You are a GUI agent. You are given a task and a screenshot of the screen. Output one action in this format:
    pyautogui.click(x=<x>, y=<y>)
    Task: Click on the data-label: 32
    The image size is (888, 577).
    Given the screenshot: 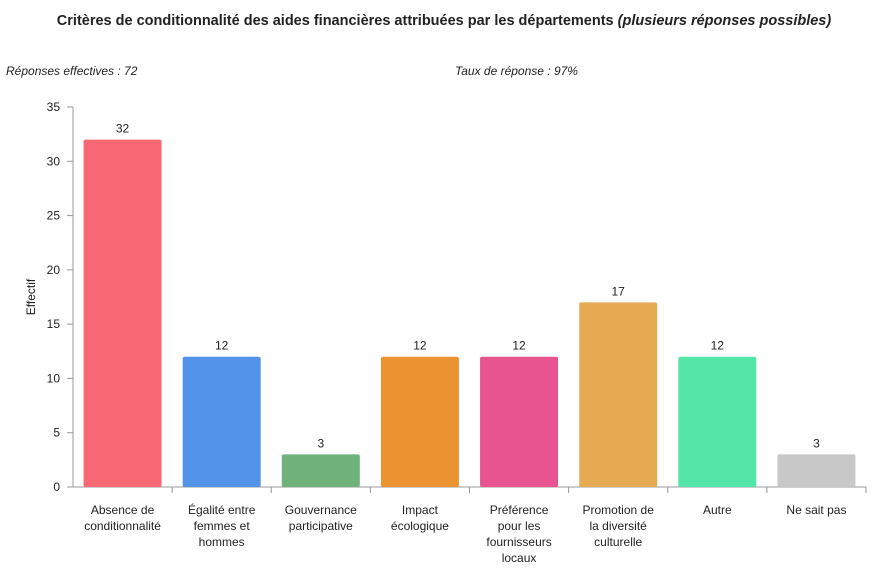 What is the action you would take?
    pyautogui.click(x=123, y=129)
    